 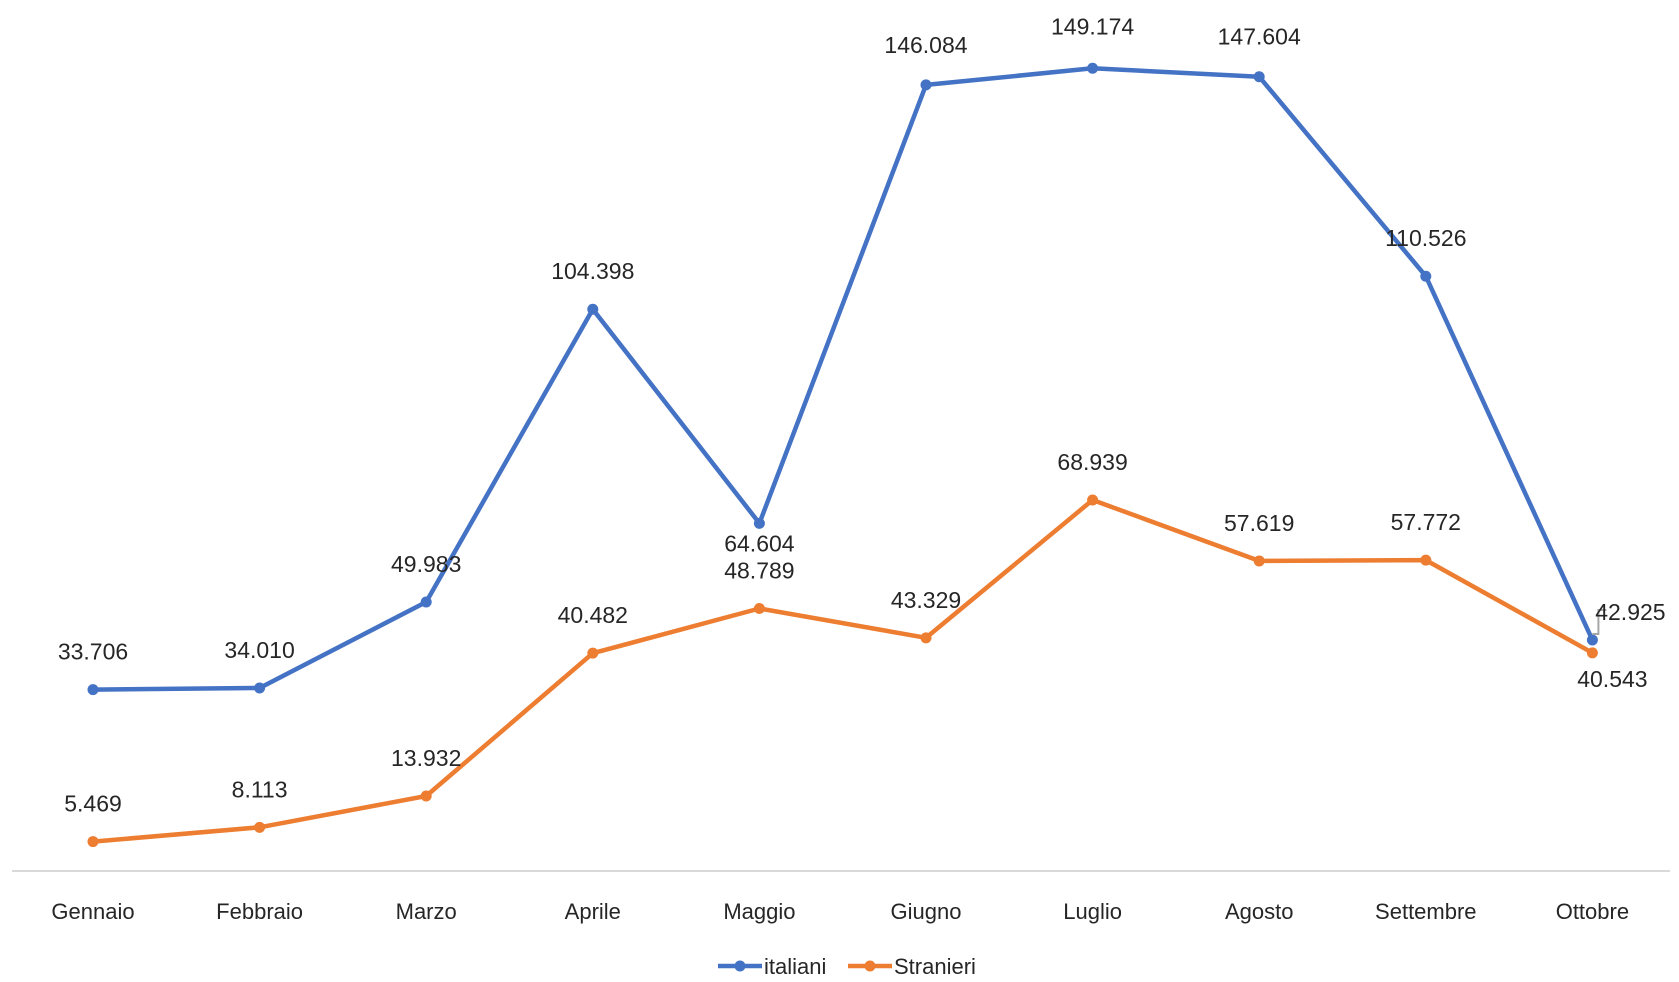 I want to click on data-label: 48.789, so click(x=759, y=570).